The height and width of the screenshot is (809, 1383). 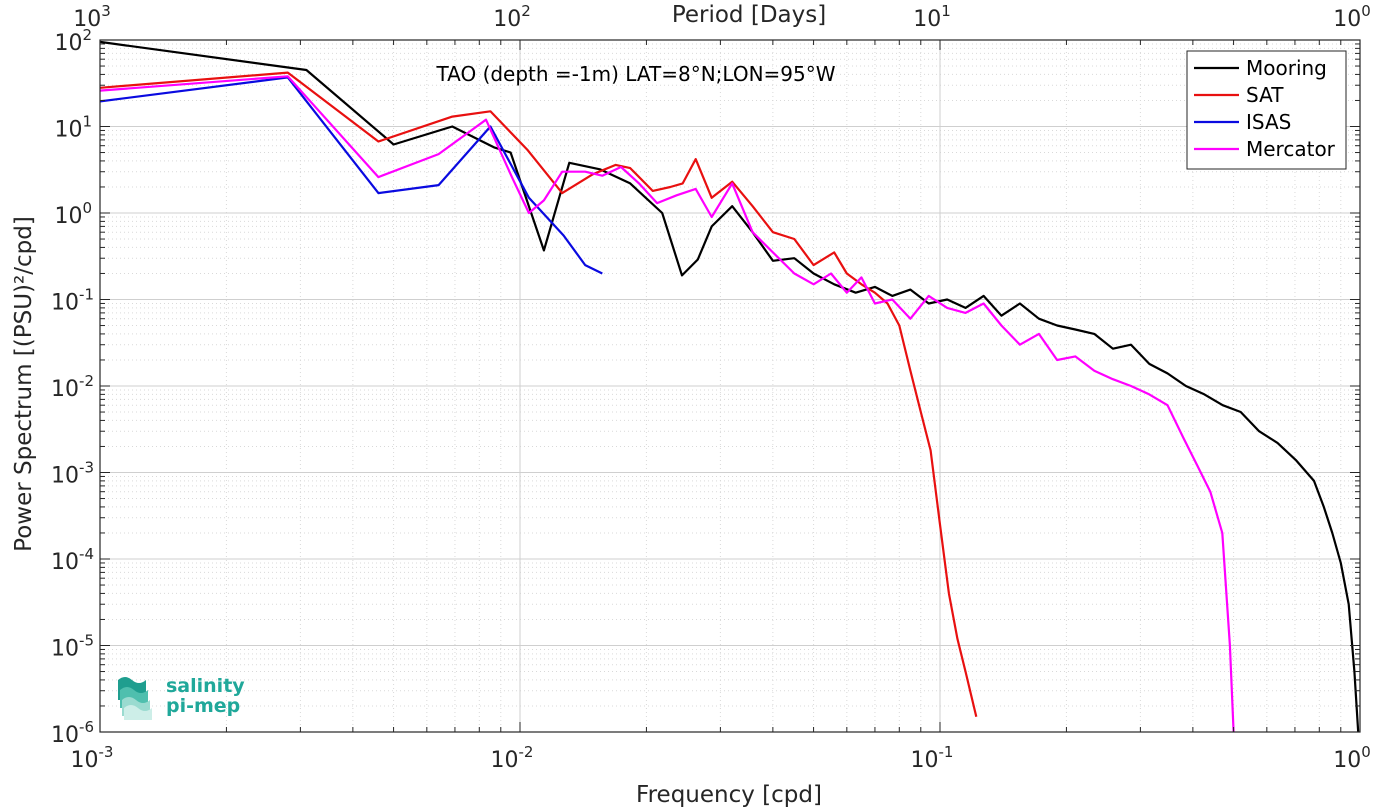 I want to click on y-tick-label: 10⁻¹, so click(x=72, y=301).